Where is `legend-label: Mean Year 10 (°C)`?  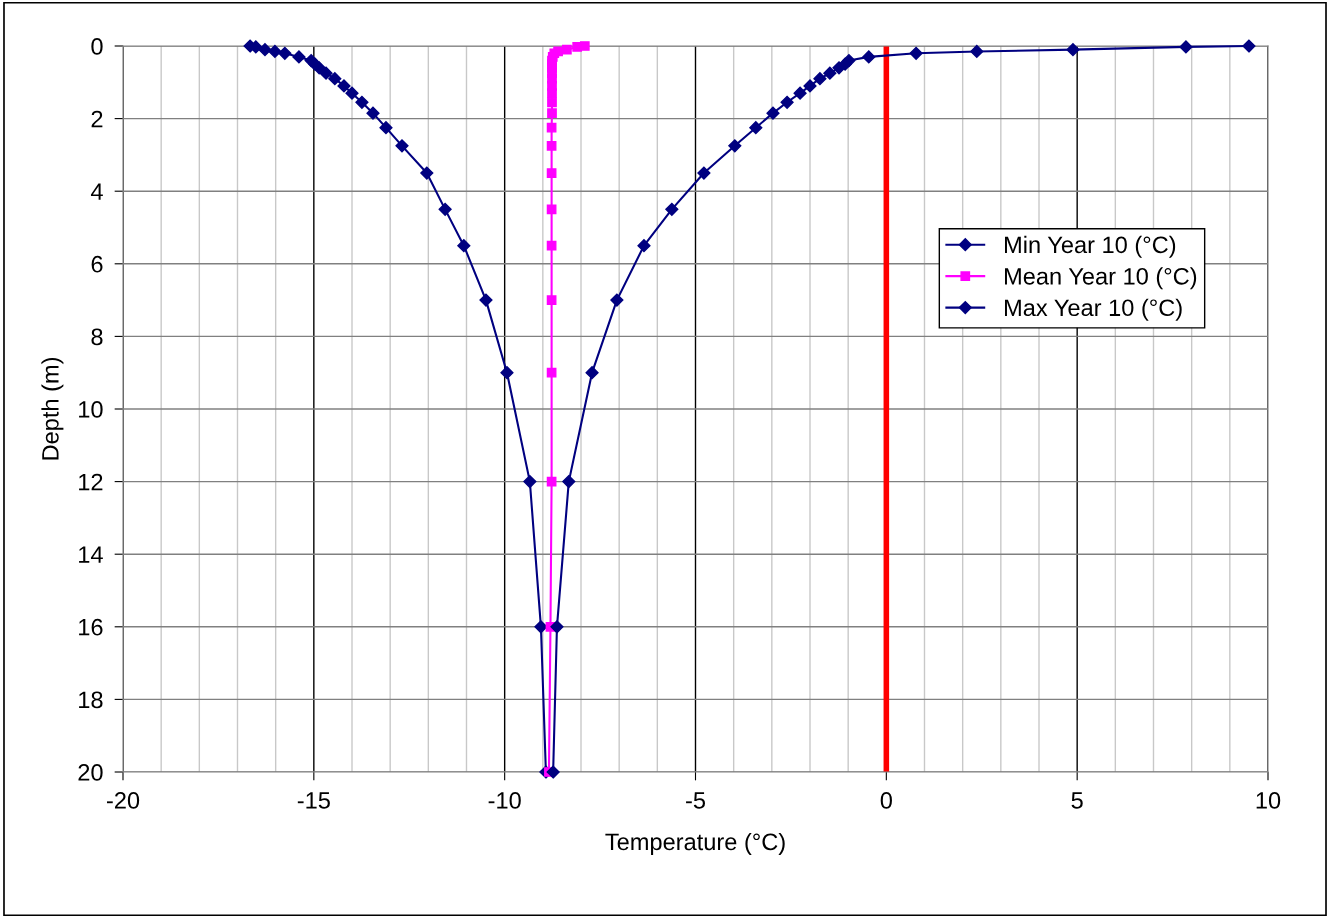 legend-label: Mean Year 10 (°C) is located at coordinates (1101, 278).